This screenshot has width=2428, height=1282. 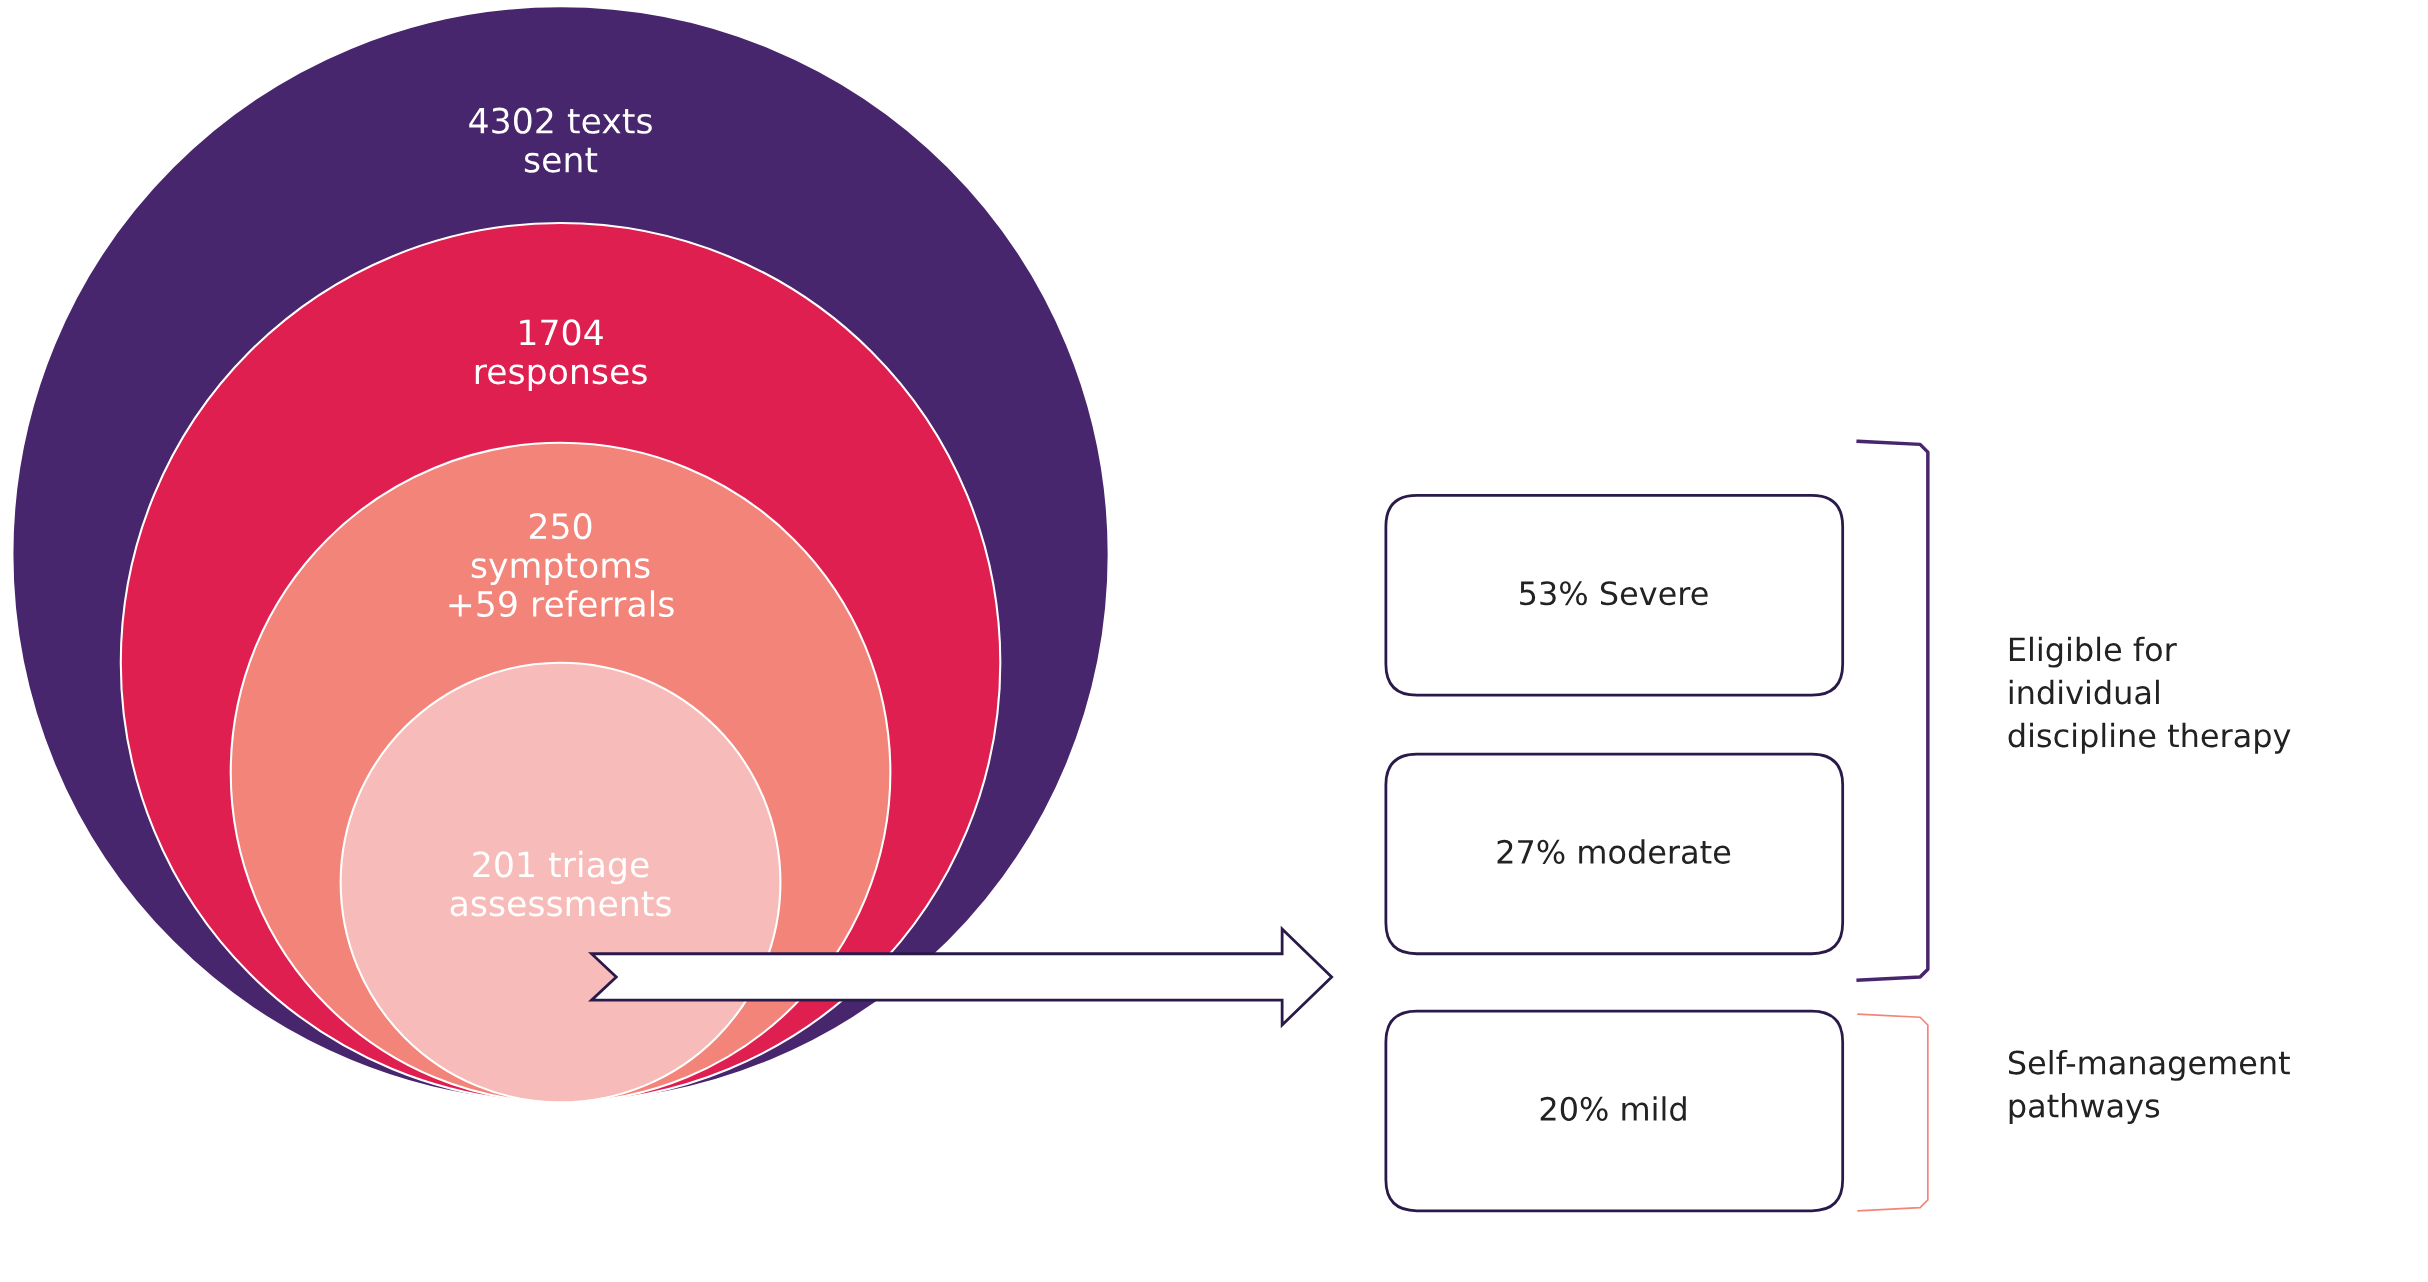 What do you see at coordinates (560, 140) in the screenshot?
I see `data-label: 4302 texts sent` at bounding box center [560, 140].